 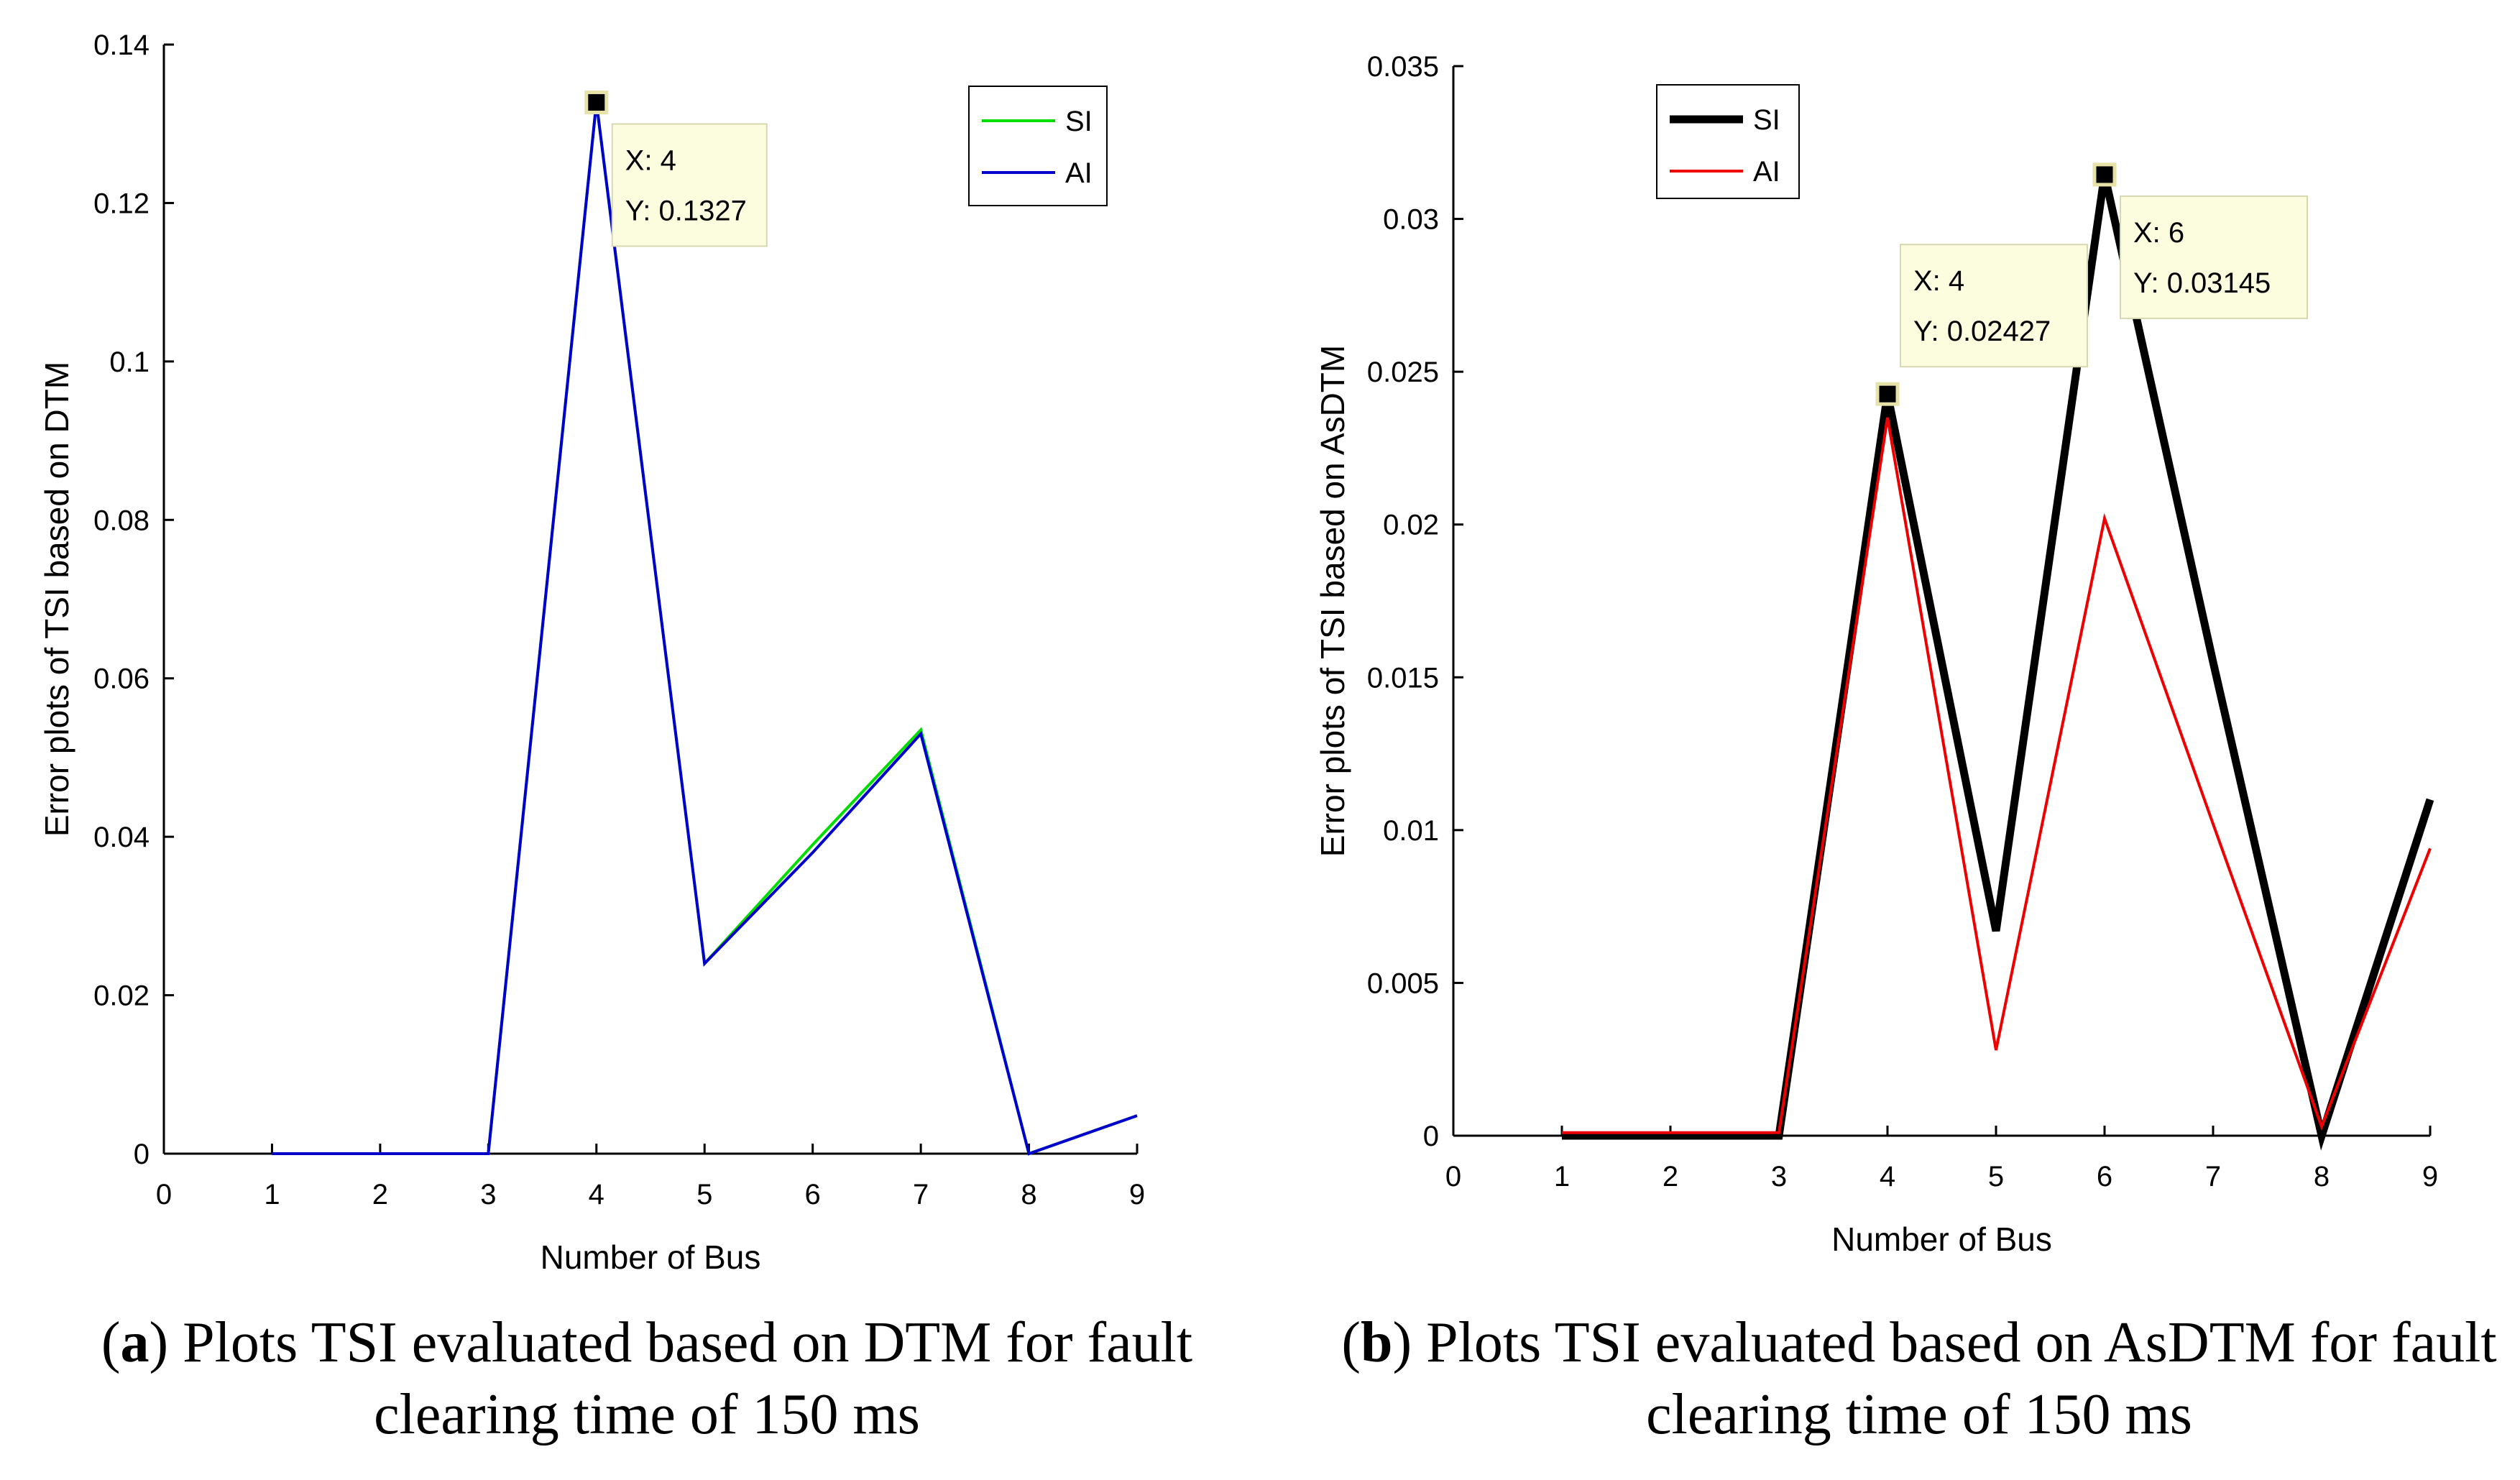 What do you see at coordinates (129, 362) in the screenshot?
I see `y-tick-label: 0.1` at bounding box center [129, 362].